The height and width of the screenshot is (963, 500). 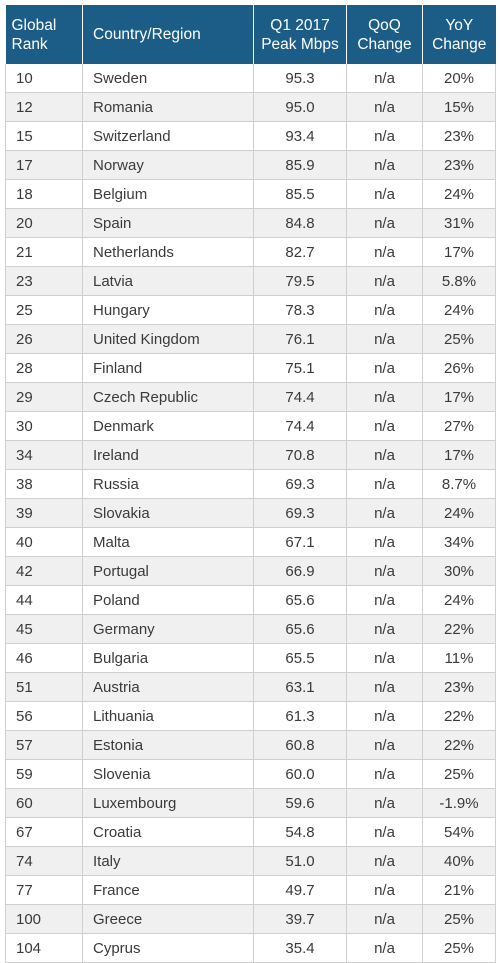 I want to click on cell-peak-mbps: 67.1, so click(x=300, y=542).